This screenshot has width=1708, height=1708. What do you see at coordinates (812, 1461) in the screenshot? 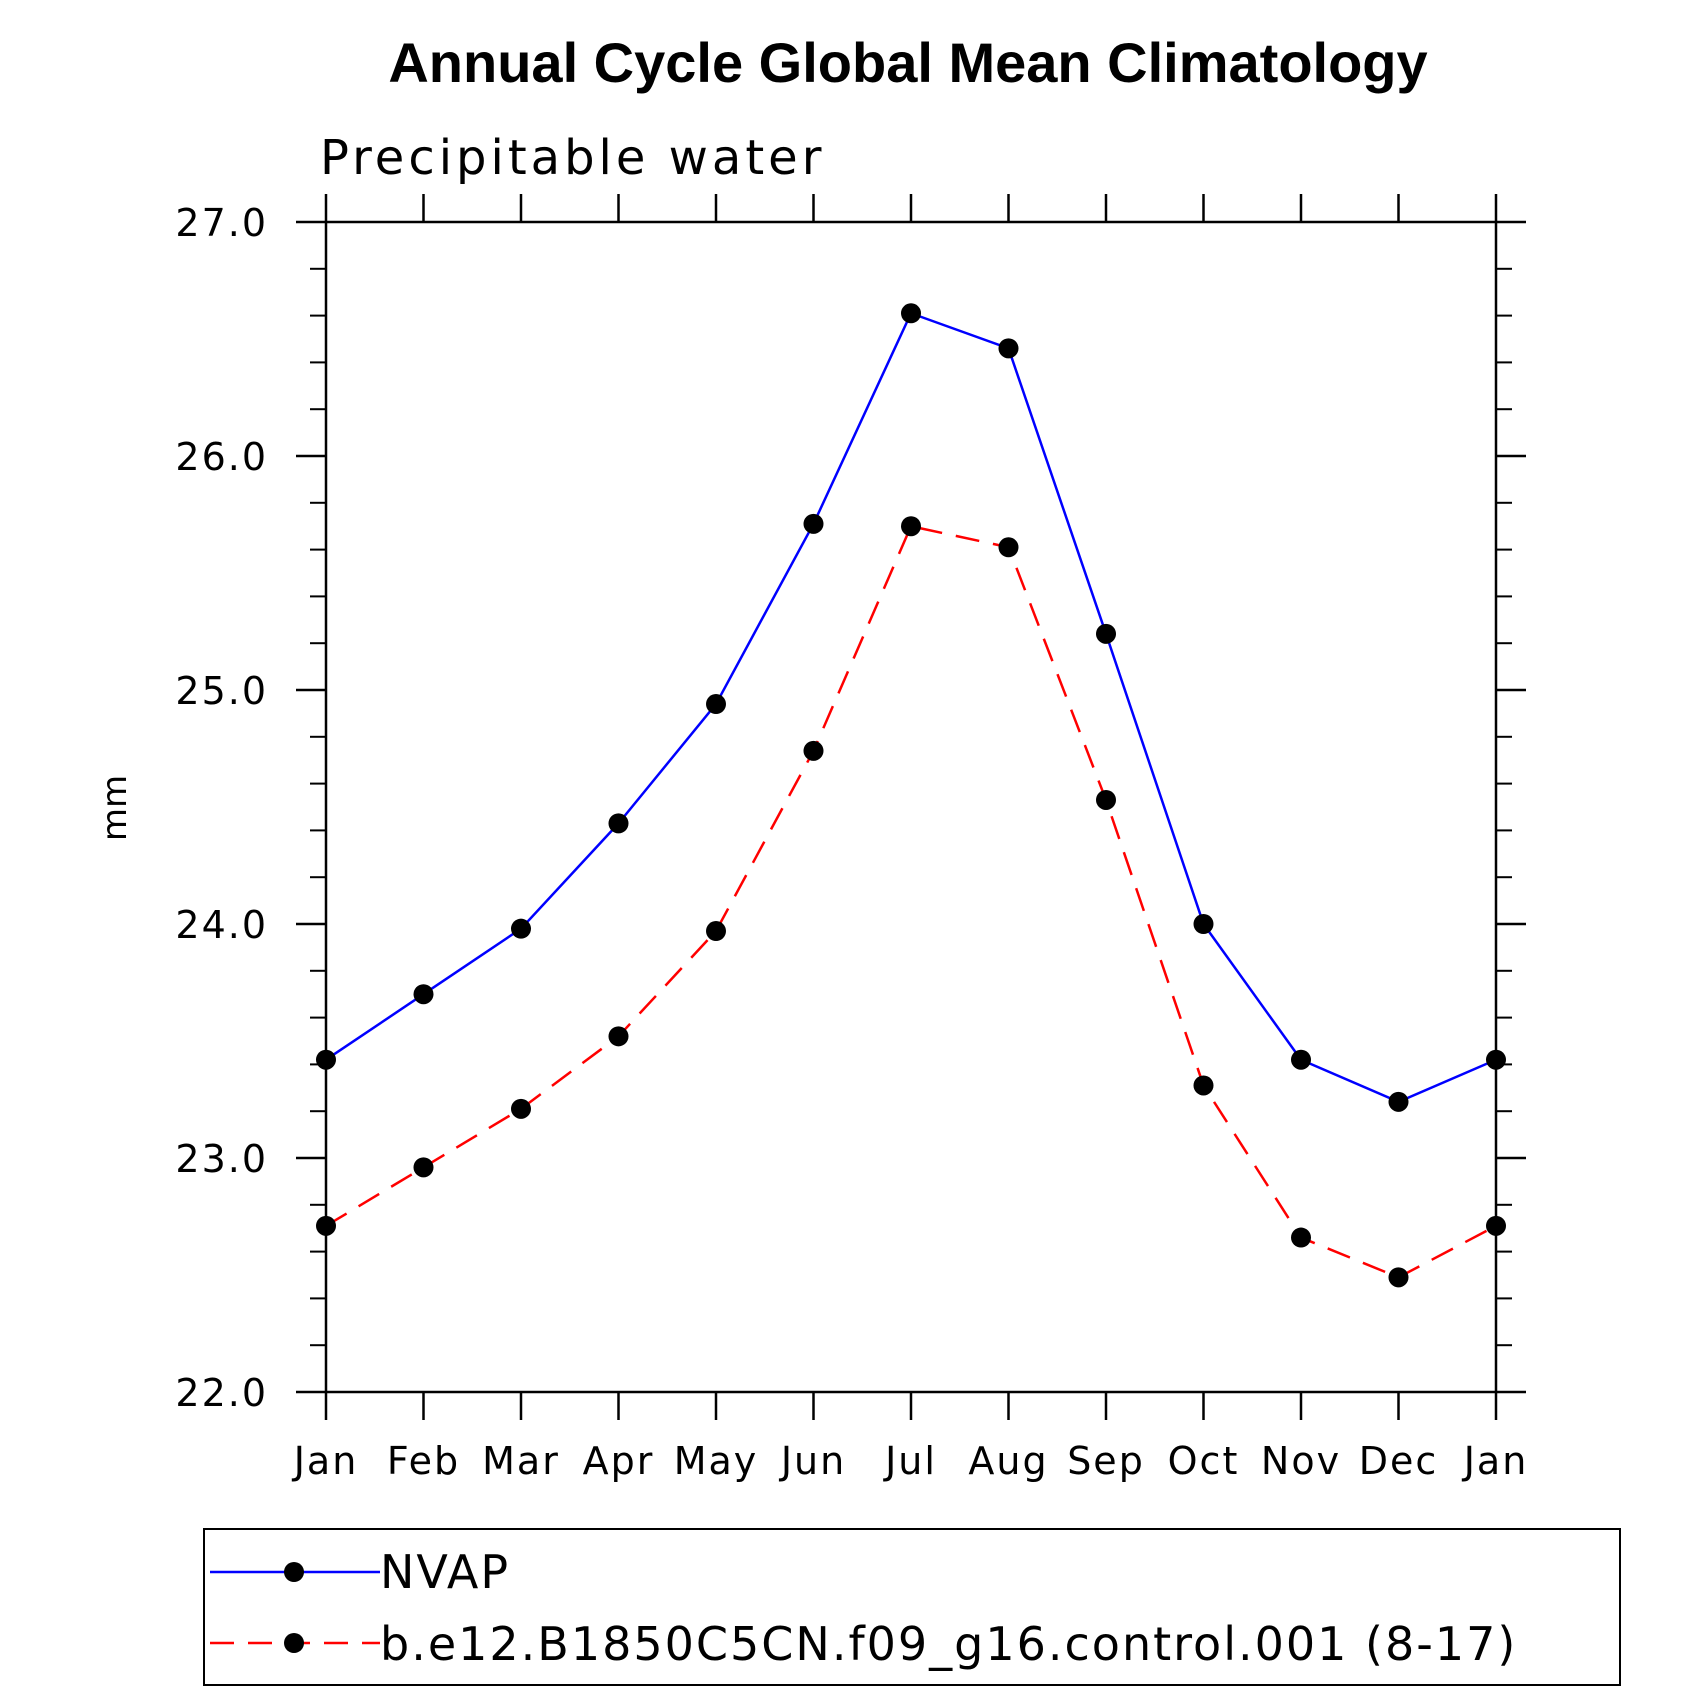
I see `x-tick-label: Jun` at bounding box center [812, 1461].